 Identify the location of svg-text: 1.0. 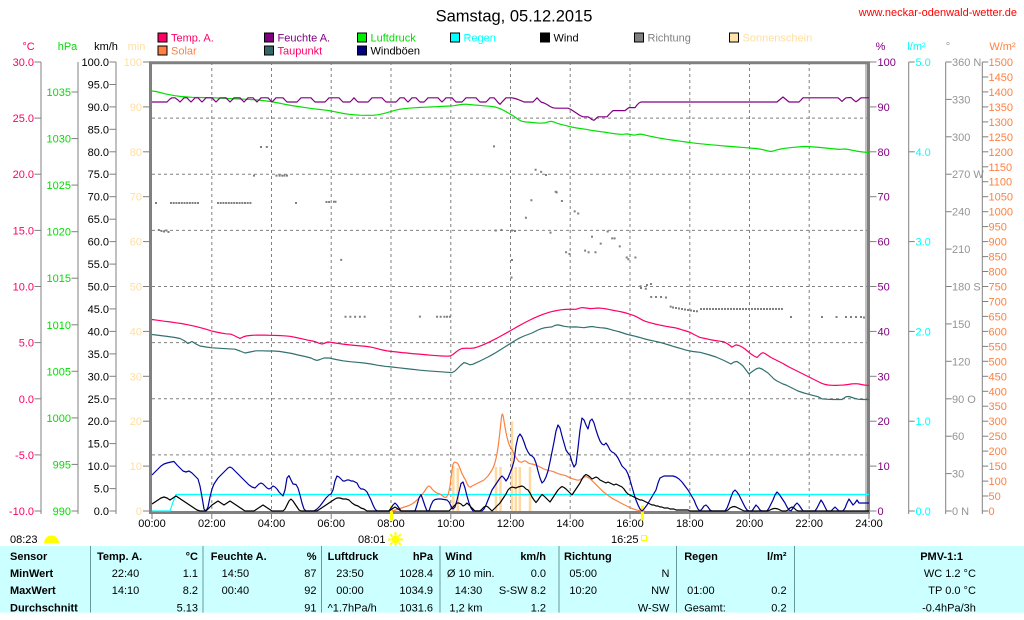
(923, 422).